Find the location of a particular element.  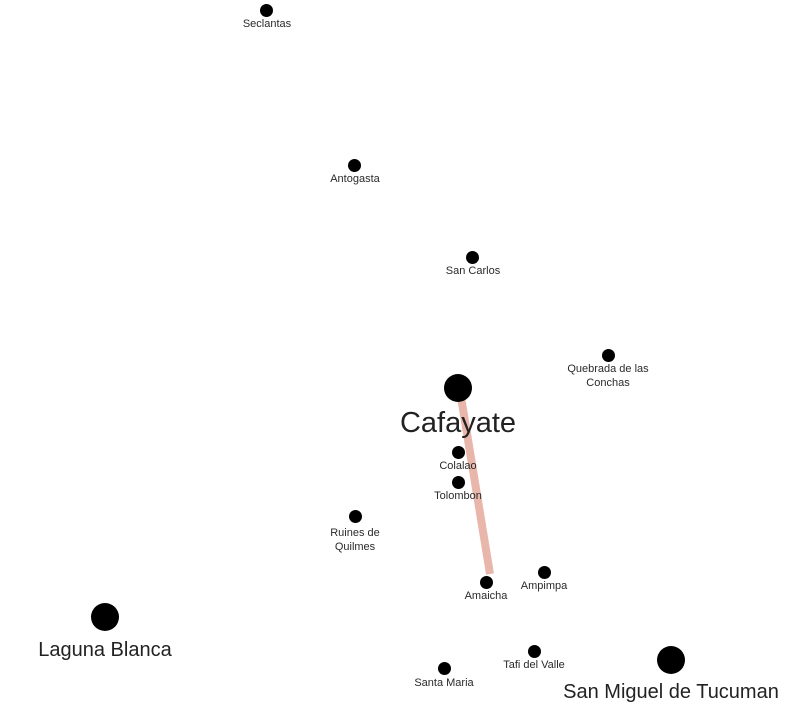

place-label: Santa Maria is located at coordinates (444, 683).